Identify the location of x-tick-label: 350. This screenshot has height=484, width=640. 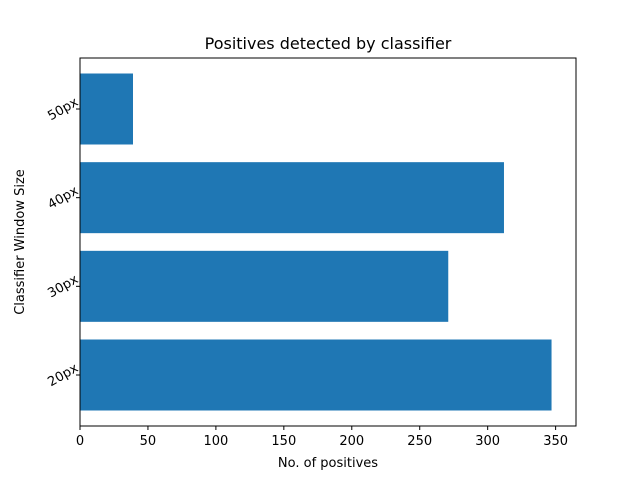
(555, 441).